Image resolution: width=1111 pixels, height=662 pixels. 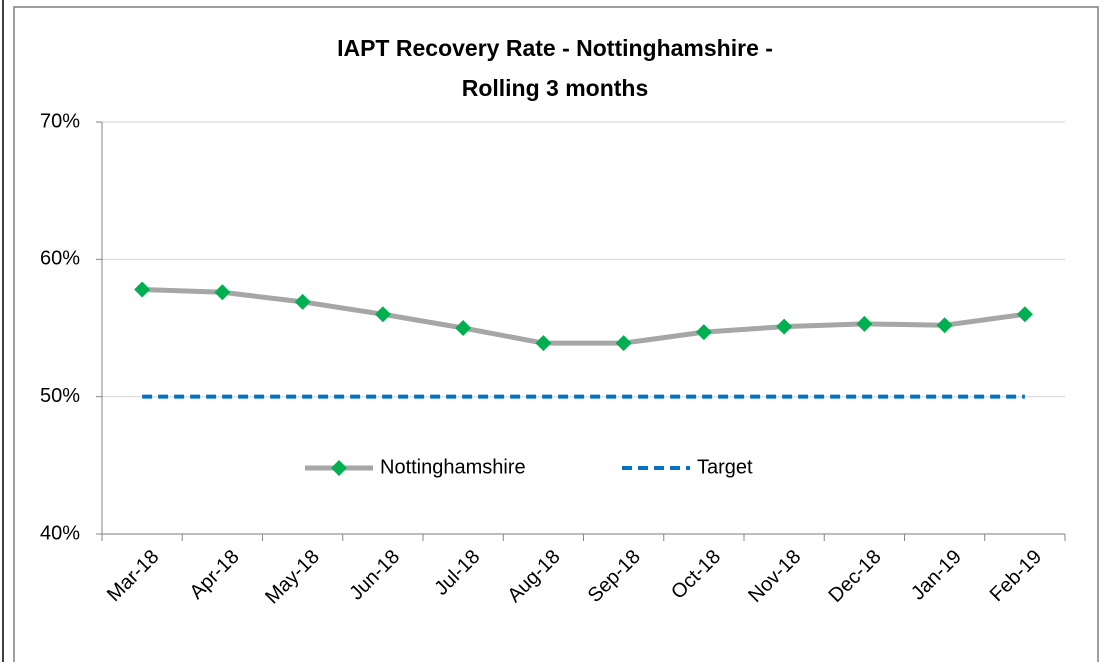 What do you see at coordinates (60, 396) in the screenshot?
I see `y-tick-label: 50%` at bounding box center [60, 396].